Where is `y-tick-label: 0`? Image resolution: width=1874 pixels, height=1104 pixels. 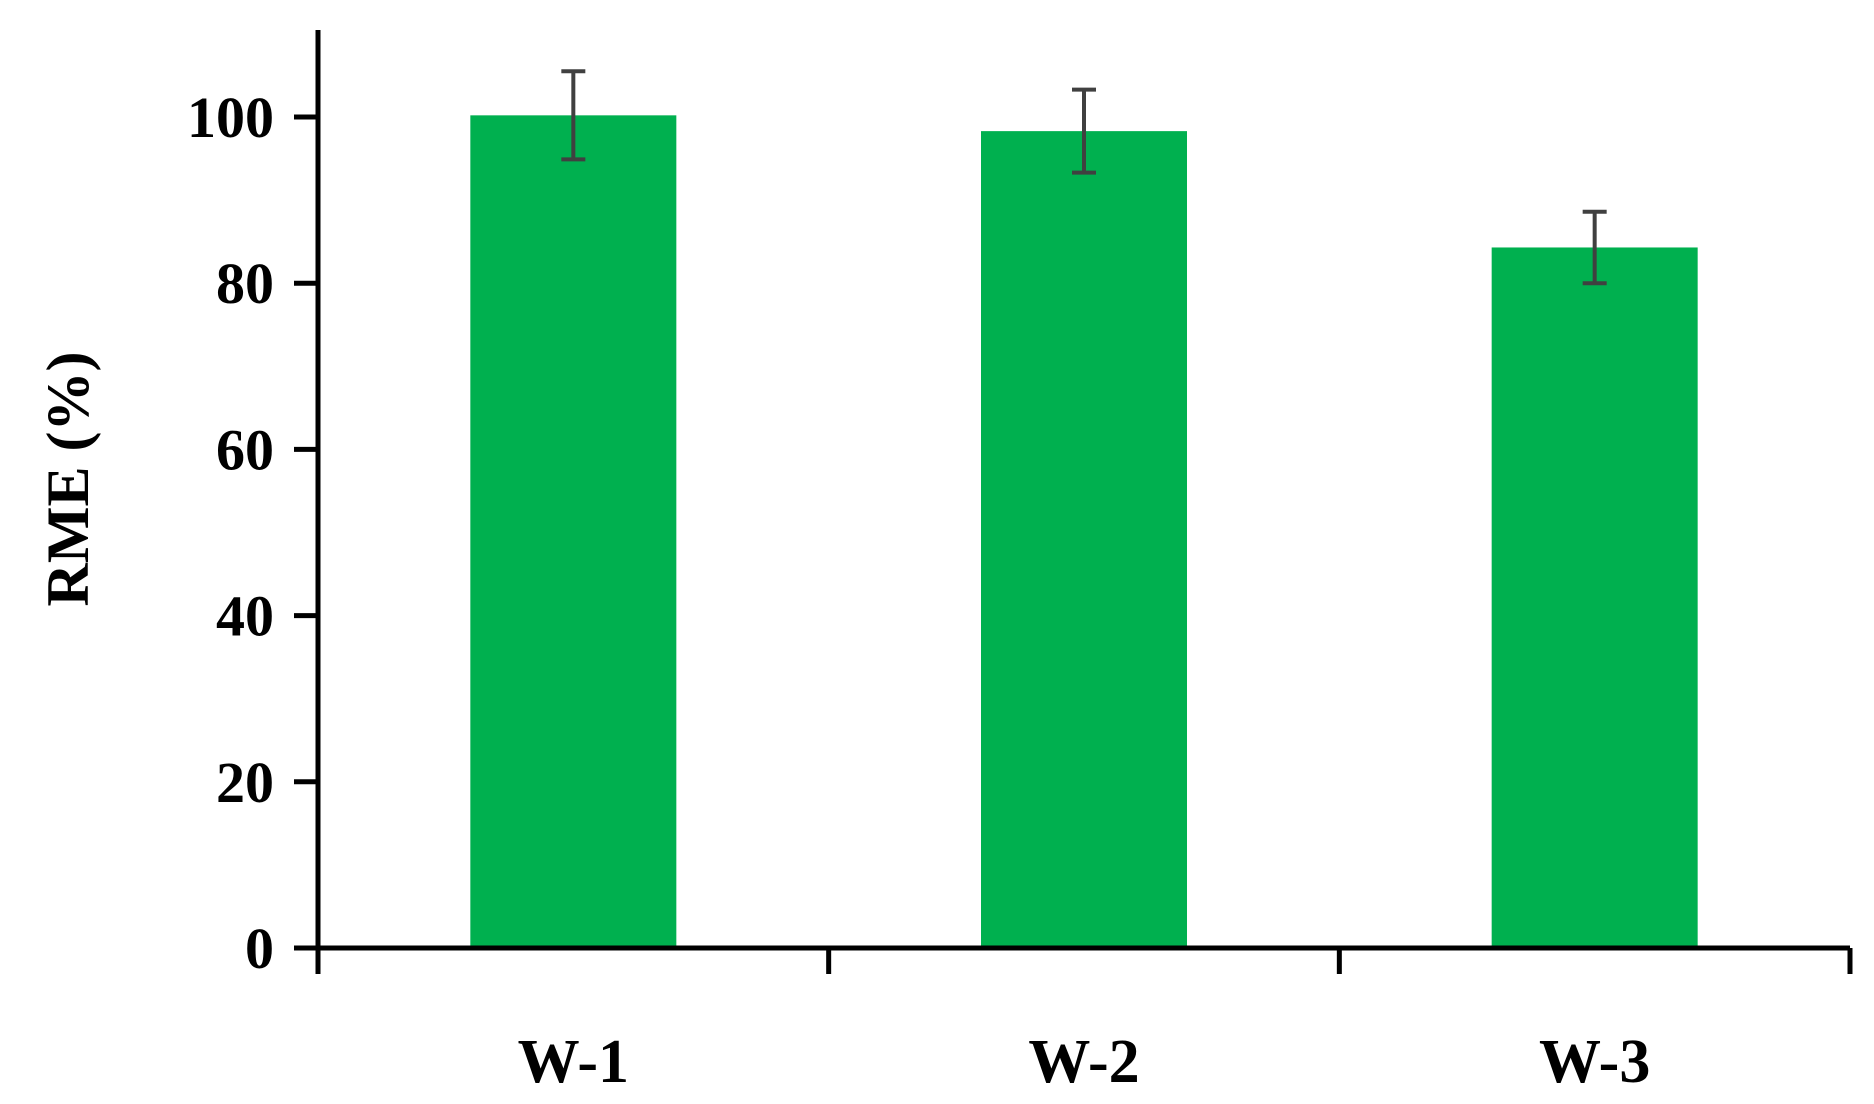 y-tick-label: 0 is located at coordinates (259, 948).